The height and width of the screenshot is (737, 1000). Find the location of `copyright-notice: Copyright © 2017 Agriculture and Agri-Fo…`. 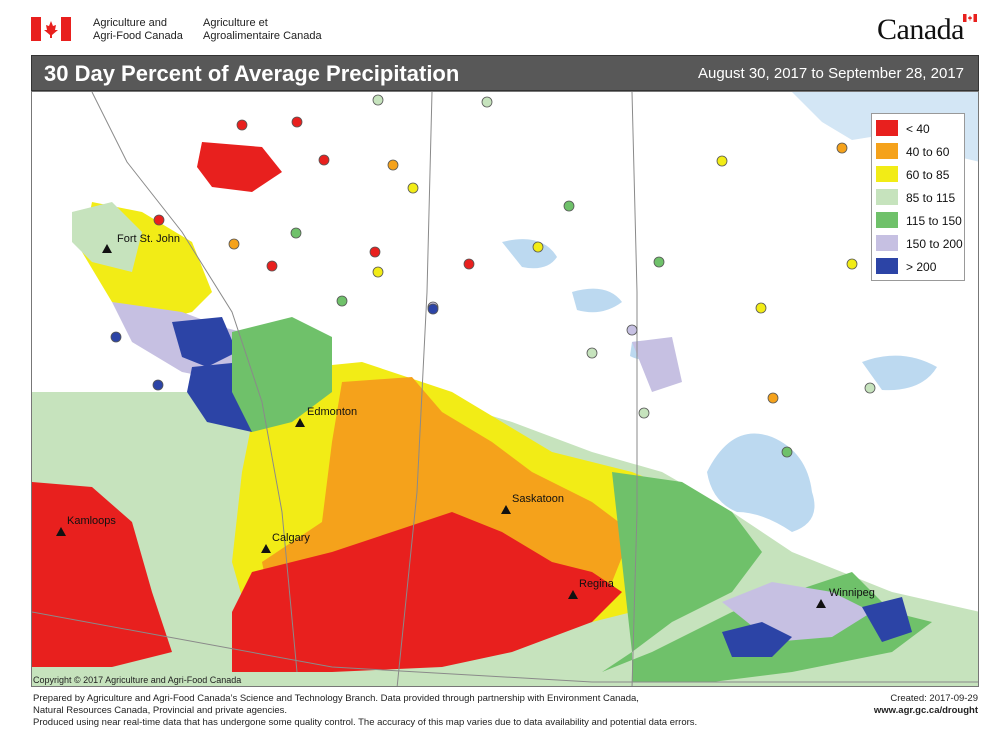

copyright-notice: Copyright © 2017 Agriculture and Agri-Fo… is located at coordinates (137, 680).